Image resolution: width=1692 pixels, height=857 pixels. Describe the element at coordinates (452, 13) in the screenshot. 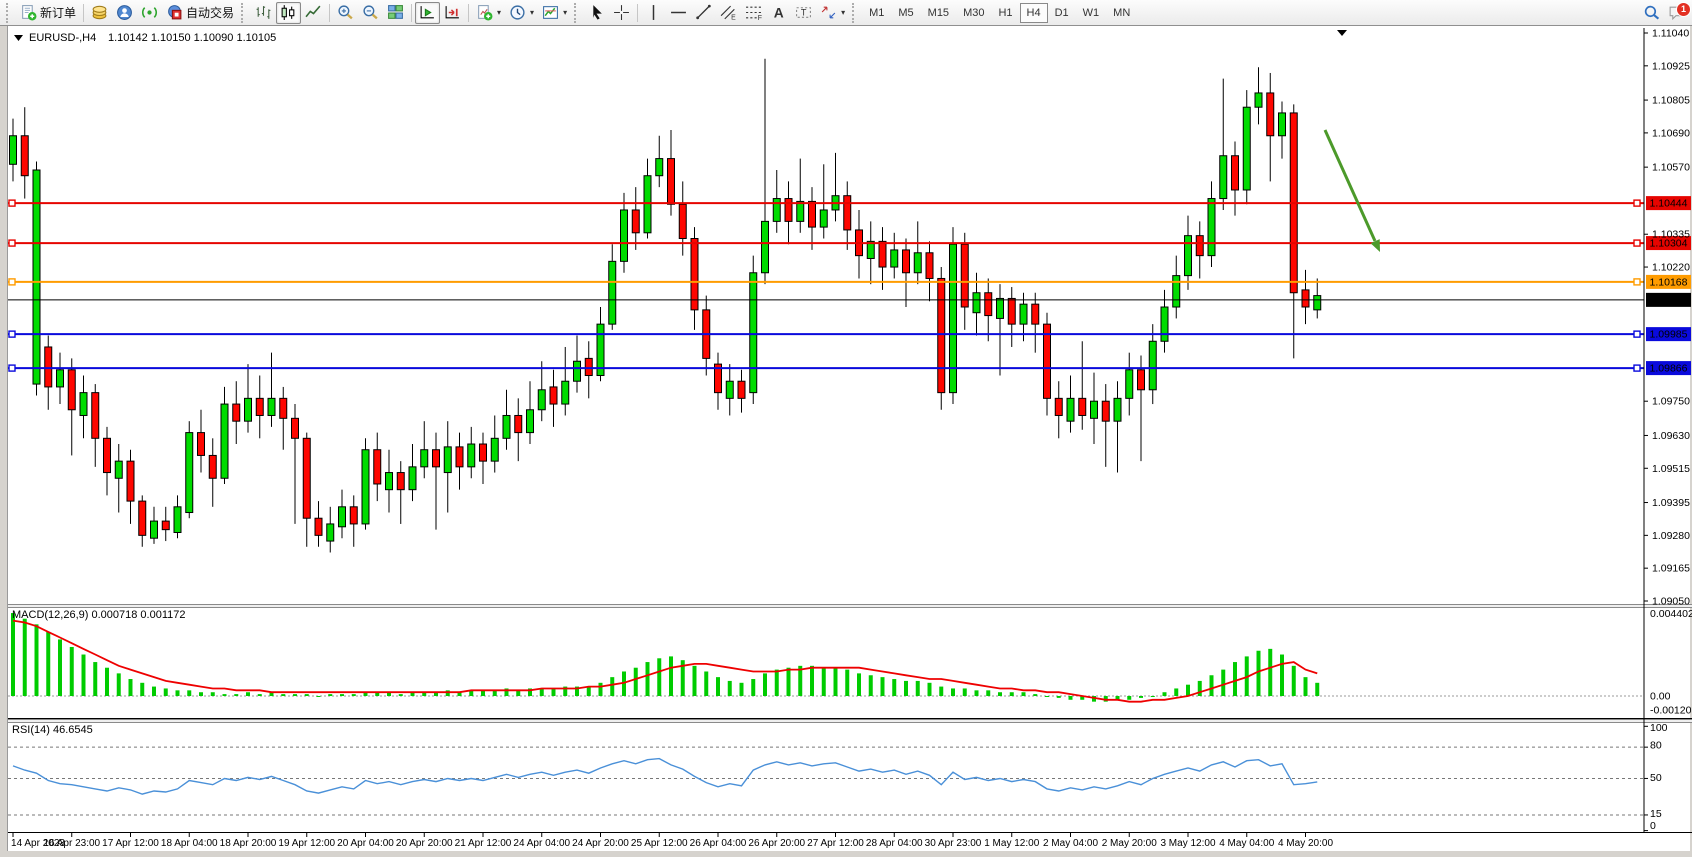

I see `chart-shift-button` at that location.